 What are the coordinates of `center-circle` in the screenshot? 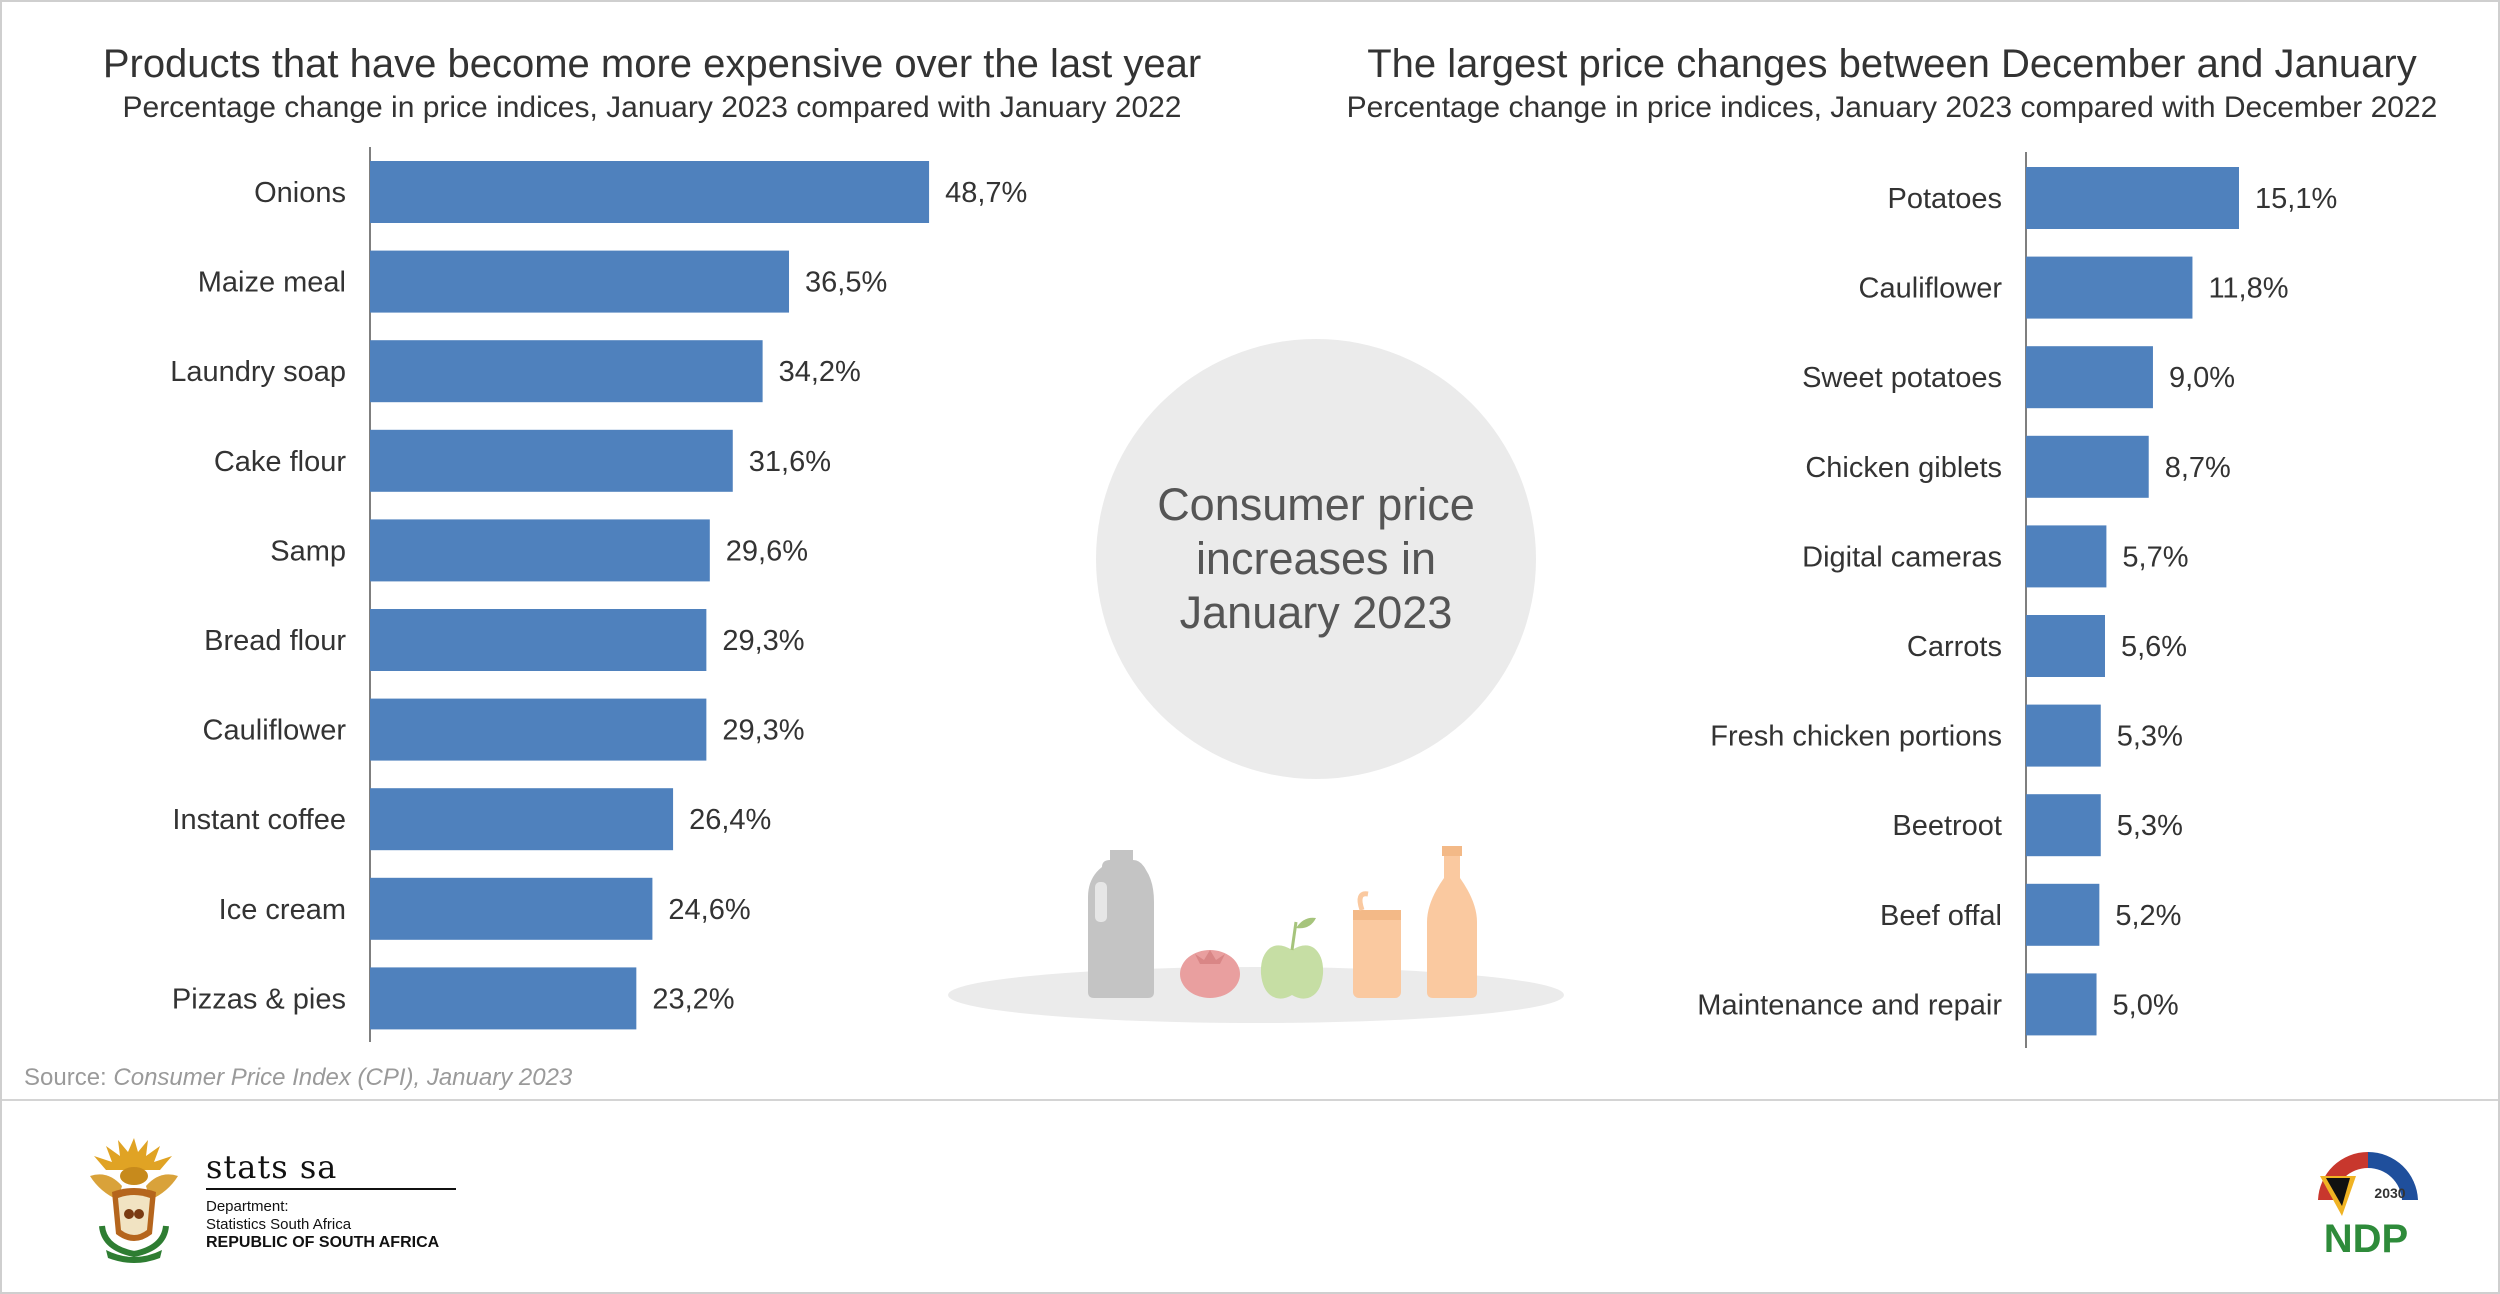 It's located at (1316, 559).